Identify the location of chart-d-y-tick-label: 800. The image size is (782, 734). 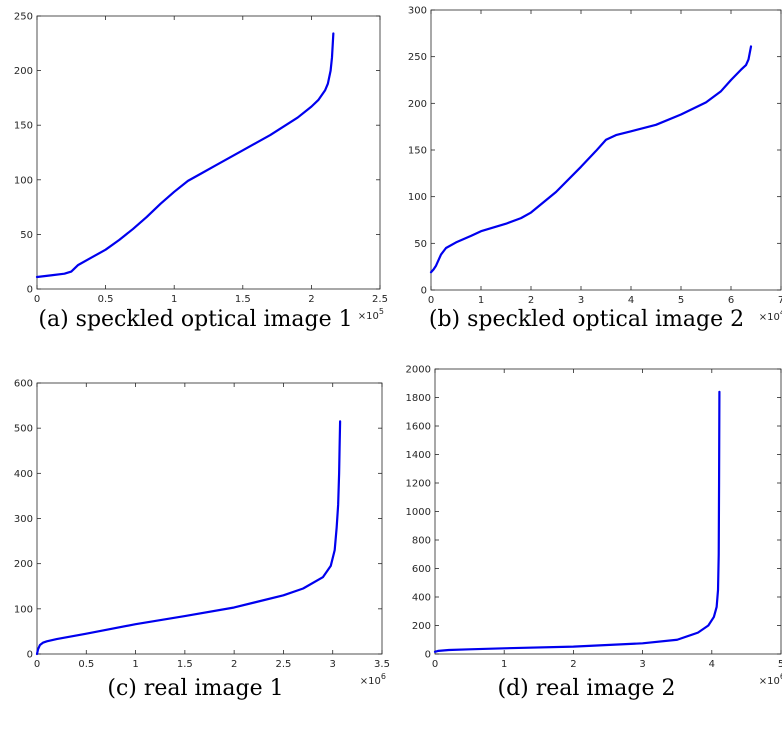
(421, 541).